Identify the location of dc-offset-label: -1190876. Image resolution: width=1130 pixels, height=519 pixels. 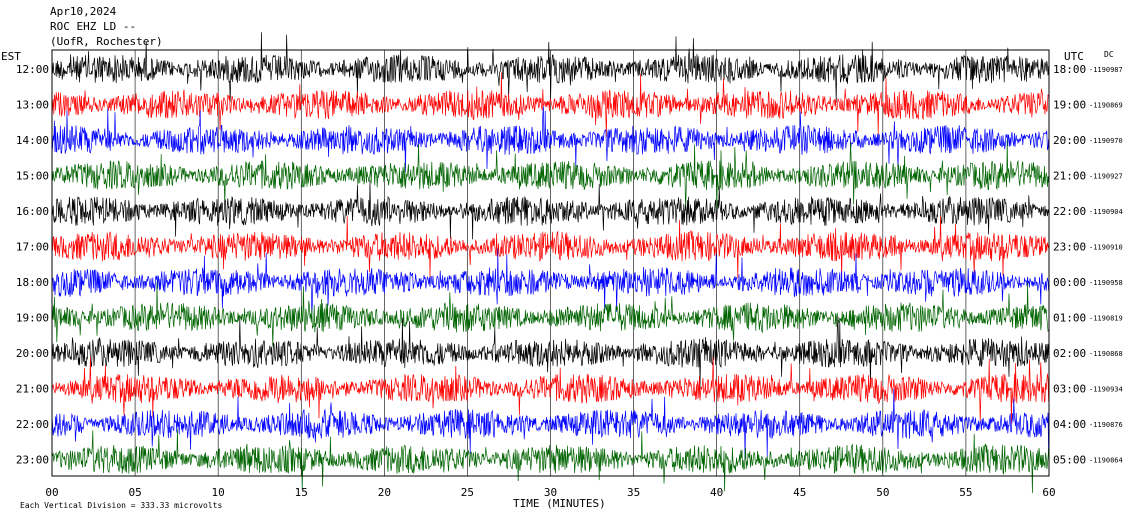
(1106, 425).